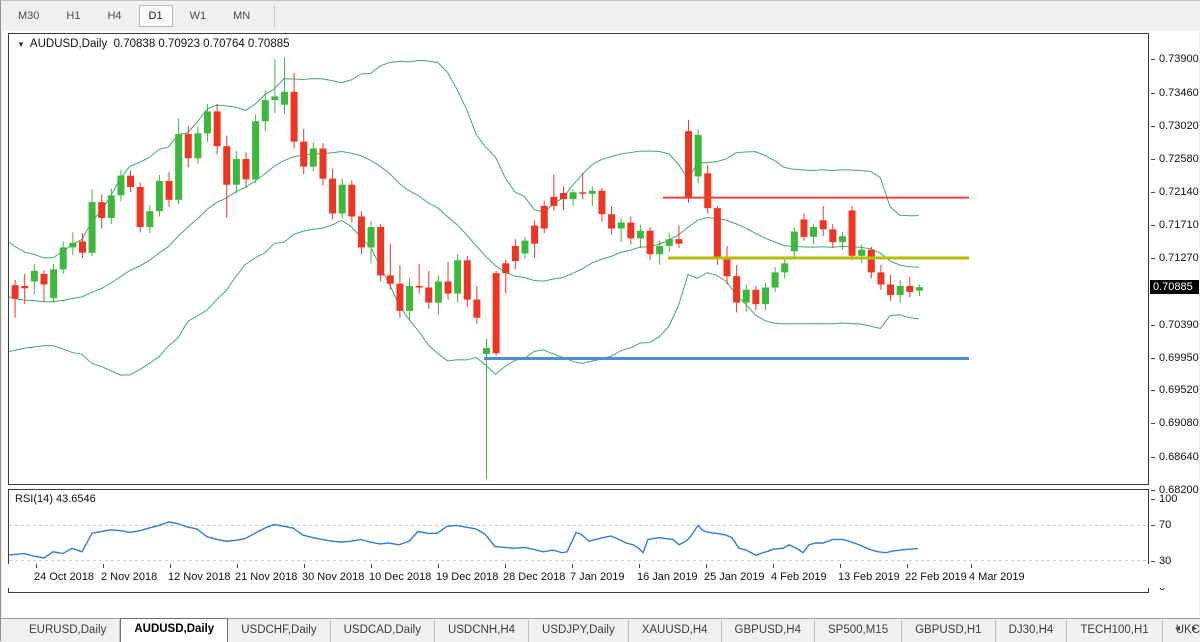 The image size is (1200, 642). What do you see at coordinates (1179, 159) in the screenshot?
I see `price-axis-label: 0.72580` at bounding box center [1179, 159].